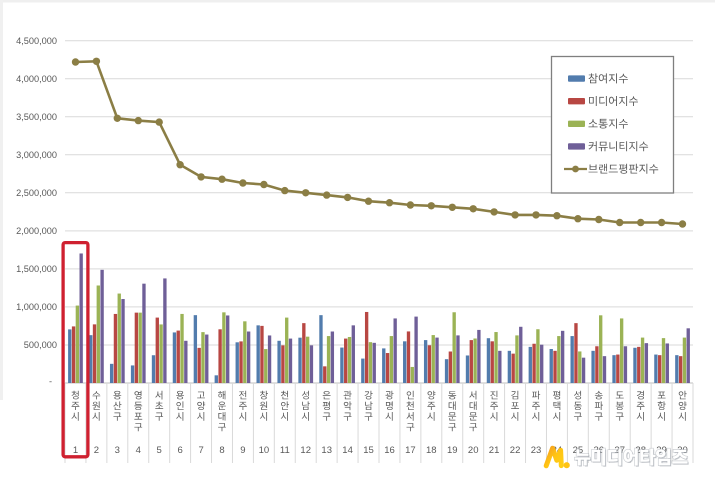  What do you see at coordinates (179, 450) in the screenshot?
I see `svg-text: 6` at bounding box center [179, 450].